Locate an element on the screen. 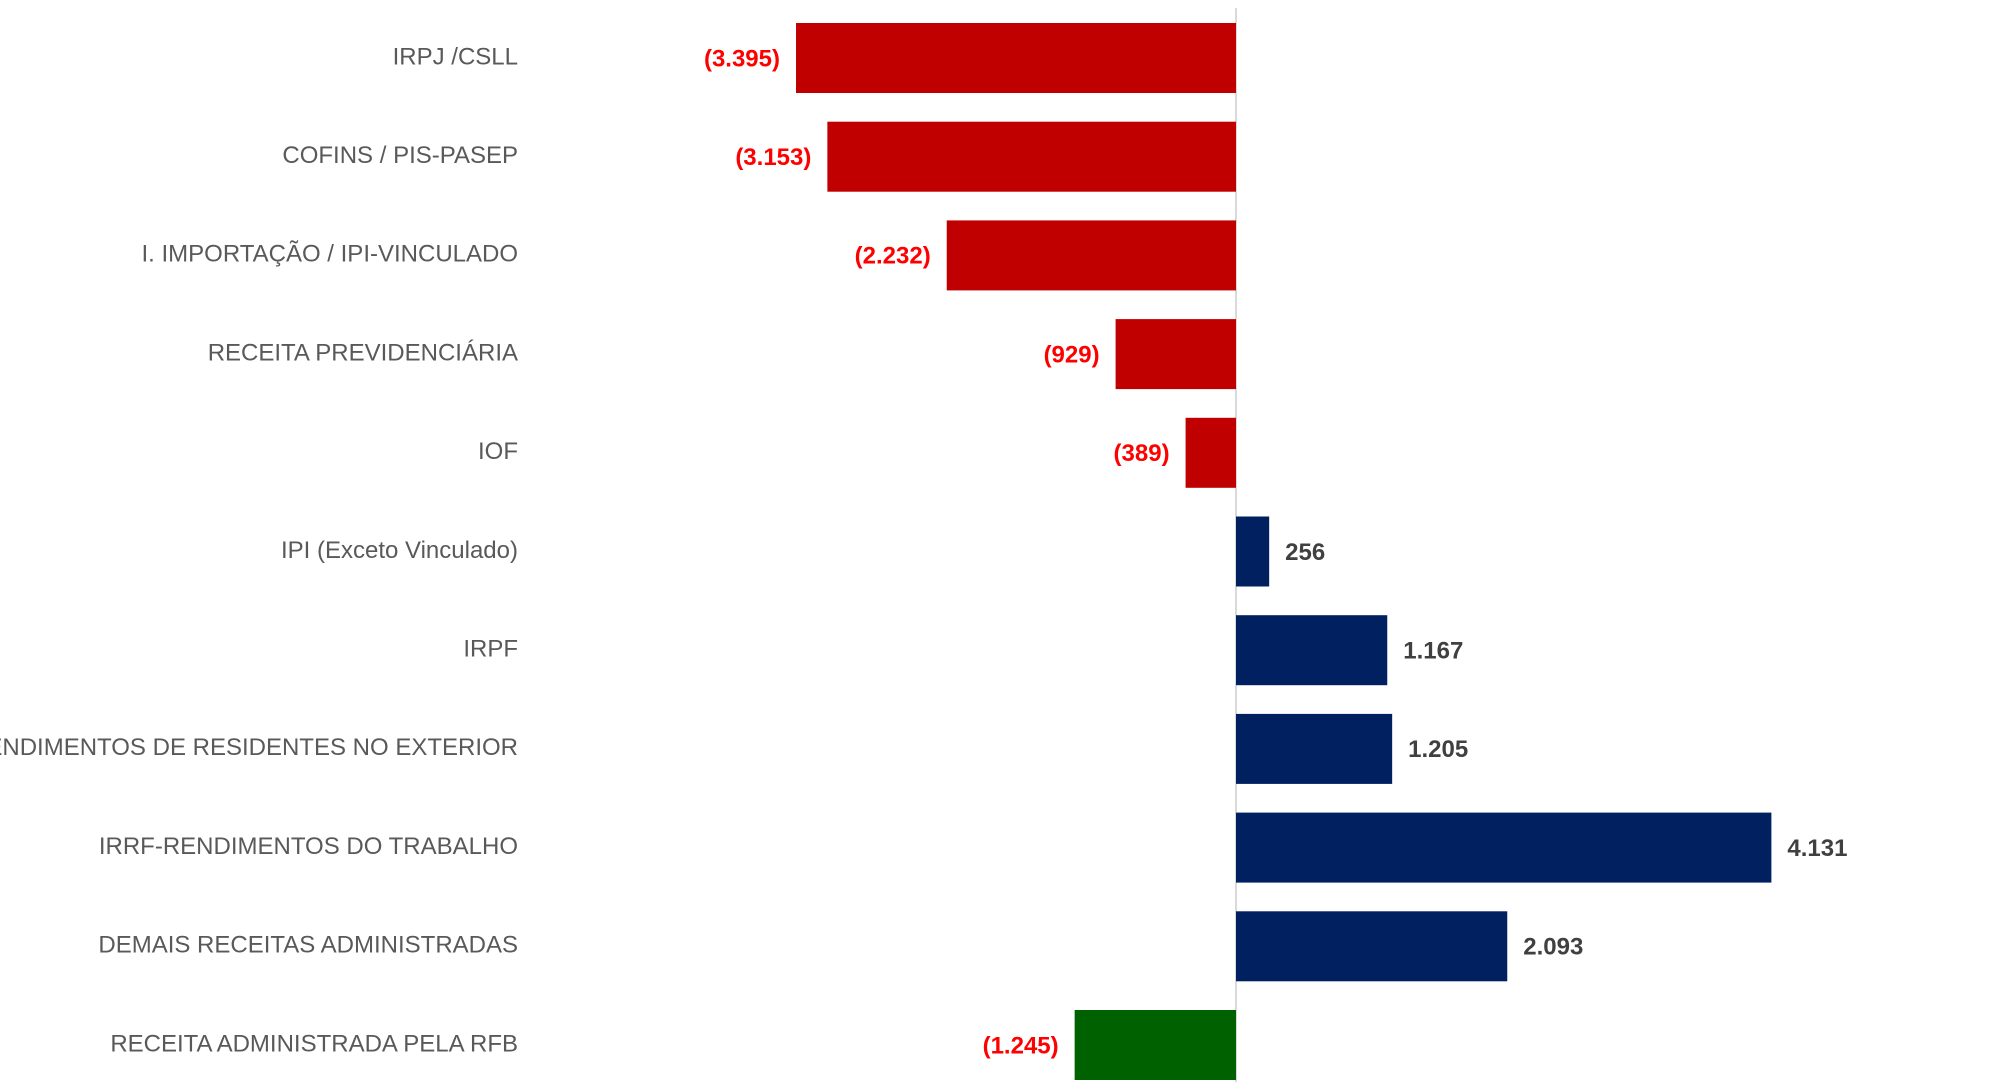 The width and height of the screenshot is (2004, 1086). category-label: IRPJ /CSLL is located at coordinates (455, 56).